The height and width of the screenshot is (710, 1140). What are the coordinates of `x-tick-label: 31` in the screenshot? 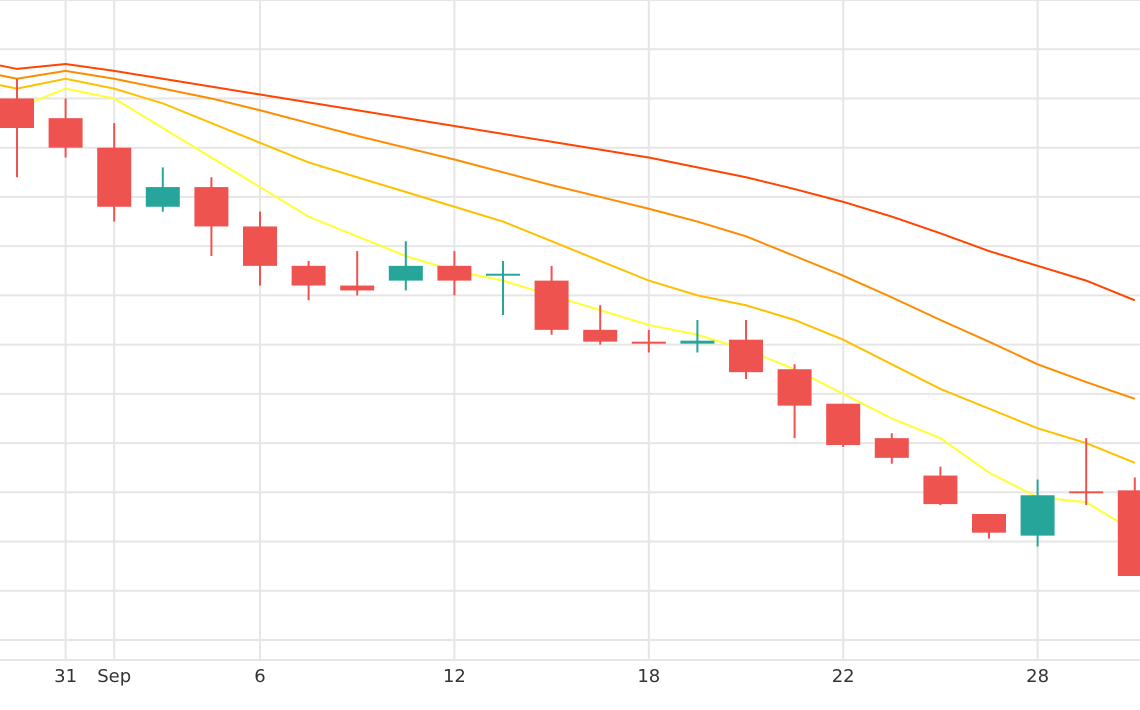 It's located at (65, 676).